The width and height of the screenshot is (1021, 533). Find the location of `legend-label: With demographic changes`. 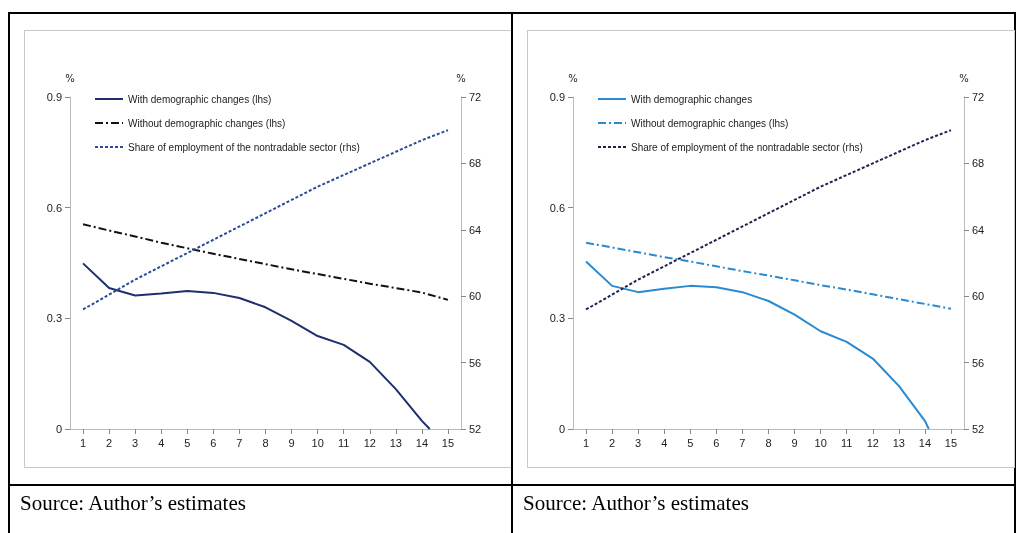

legend-label: With demographic changes is located at coordinates (692, 99).